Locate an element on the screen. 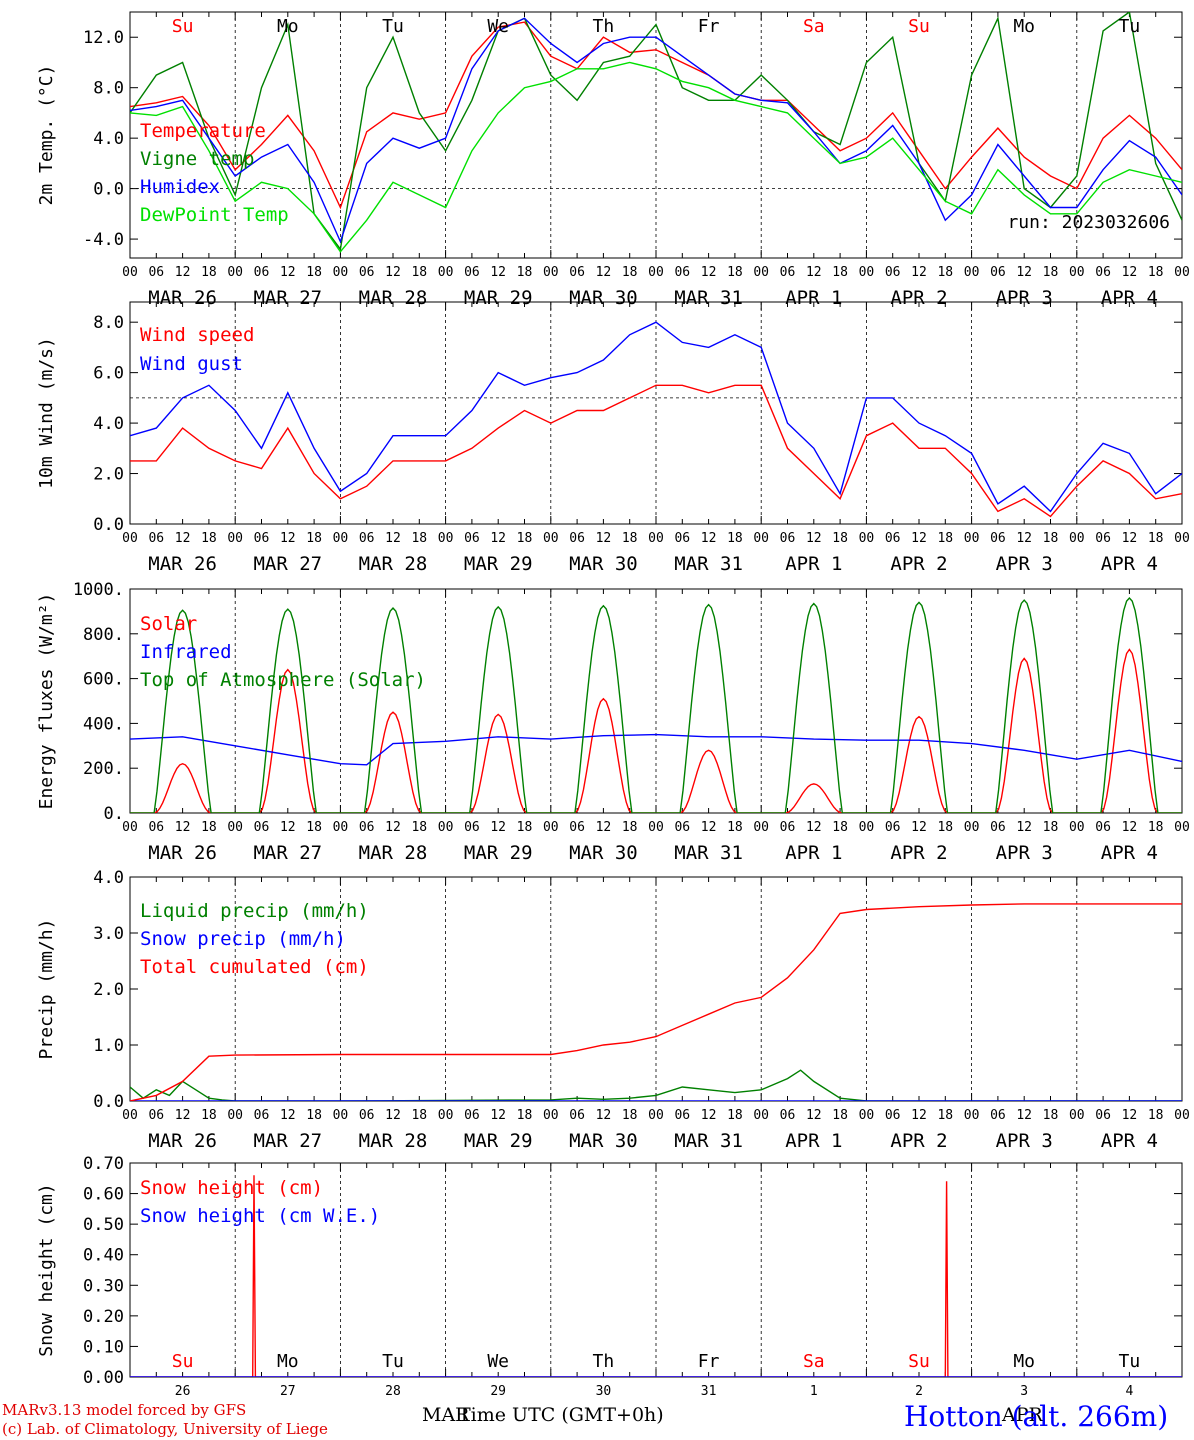 Image resolution: width=1194 pixels, height=1440 pixels. y-axis-label: Precip (mm/h) is located at coordinates (46, 989).